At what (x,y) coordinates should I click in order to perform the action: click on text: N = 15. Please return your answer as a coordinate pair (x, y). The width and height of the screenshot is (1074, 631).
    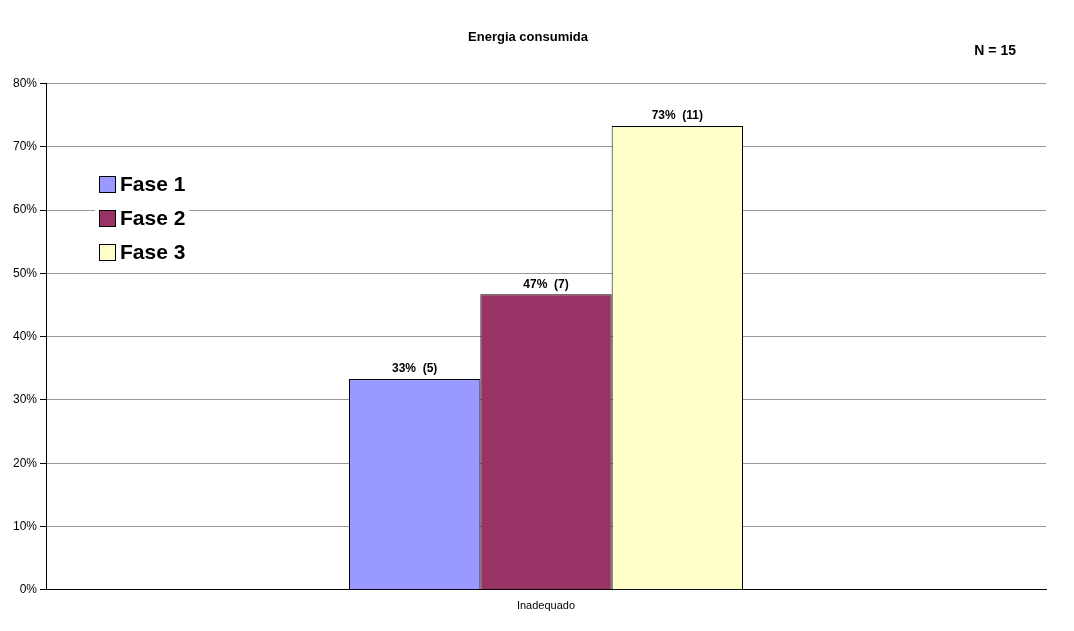
    Looking at the image, I should click on (995, 50).